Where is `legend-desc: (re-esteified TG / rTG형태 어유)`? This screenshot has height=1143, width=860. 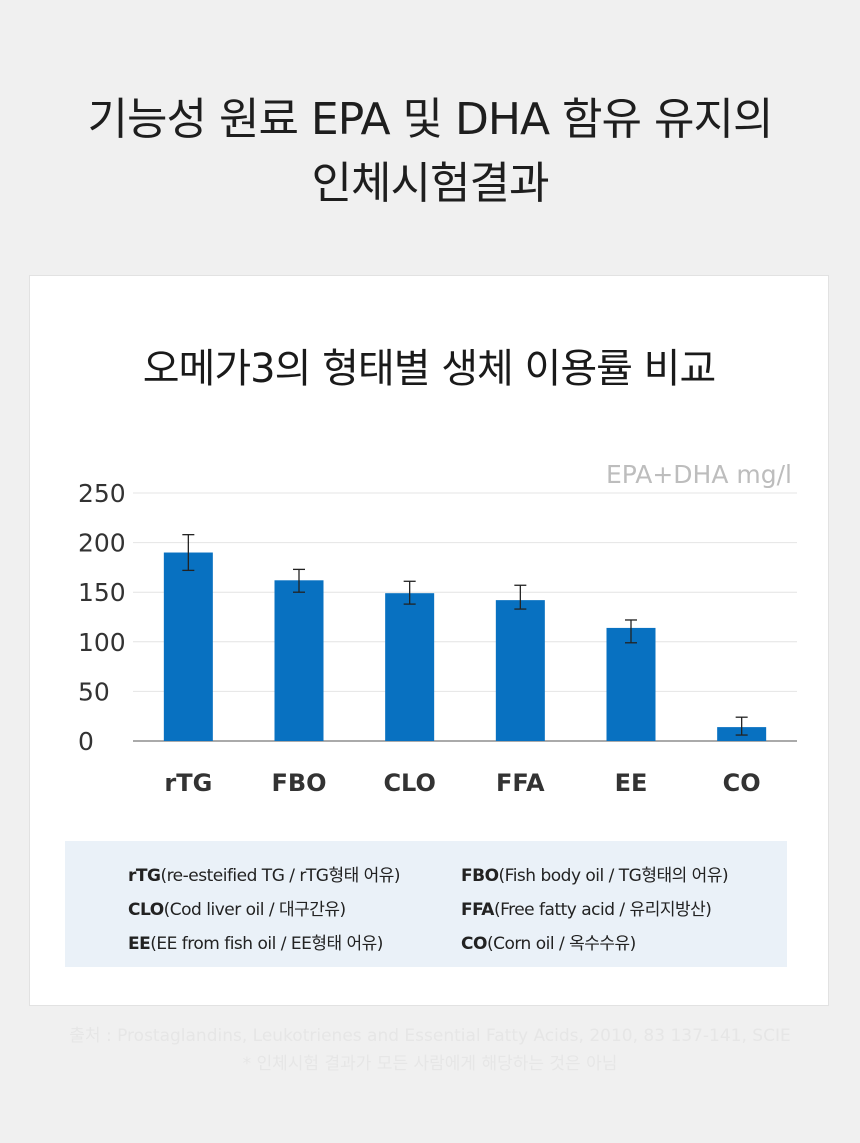
legend-desc: (re-esteified TG / rTG형태 어유) is located at coordinates (280, 876).